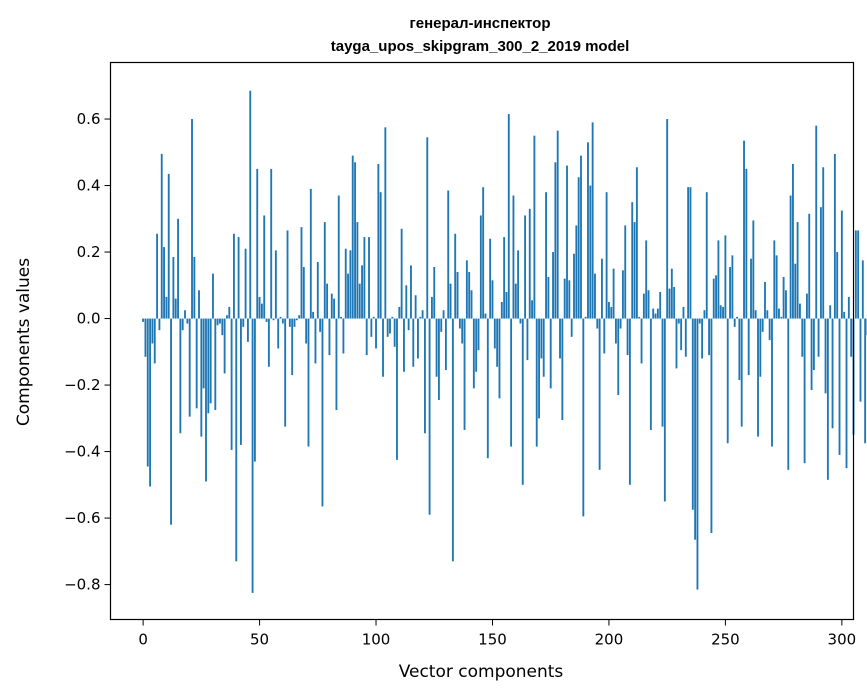  Describe the element at coordinates (259, 640) in the screenshot. I see `x-tick-label: 50` at that location.